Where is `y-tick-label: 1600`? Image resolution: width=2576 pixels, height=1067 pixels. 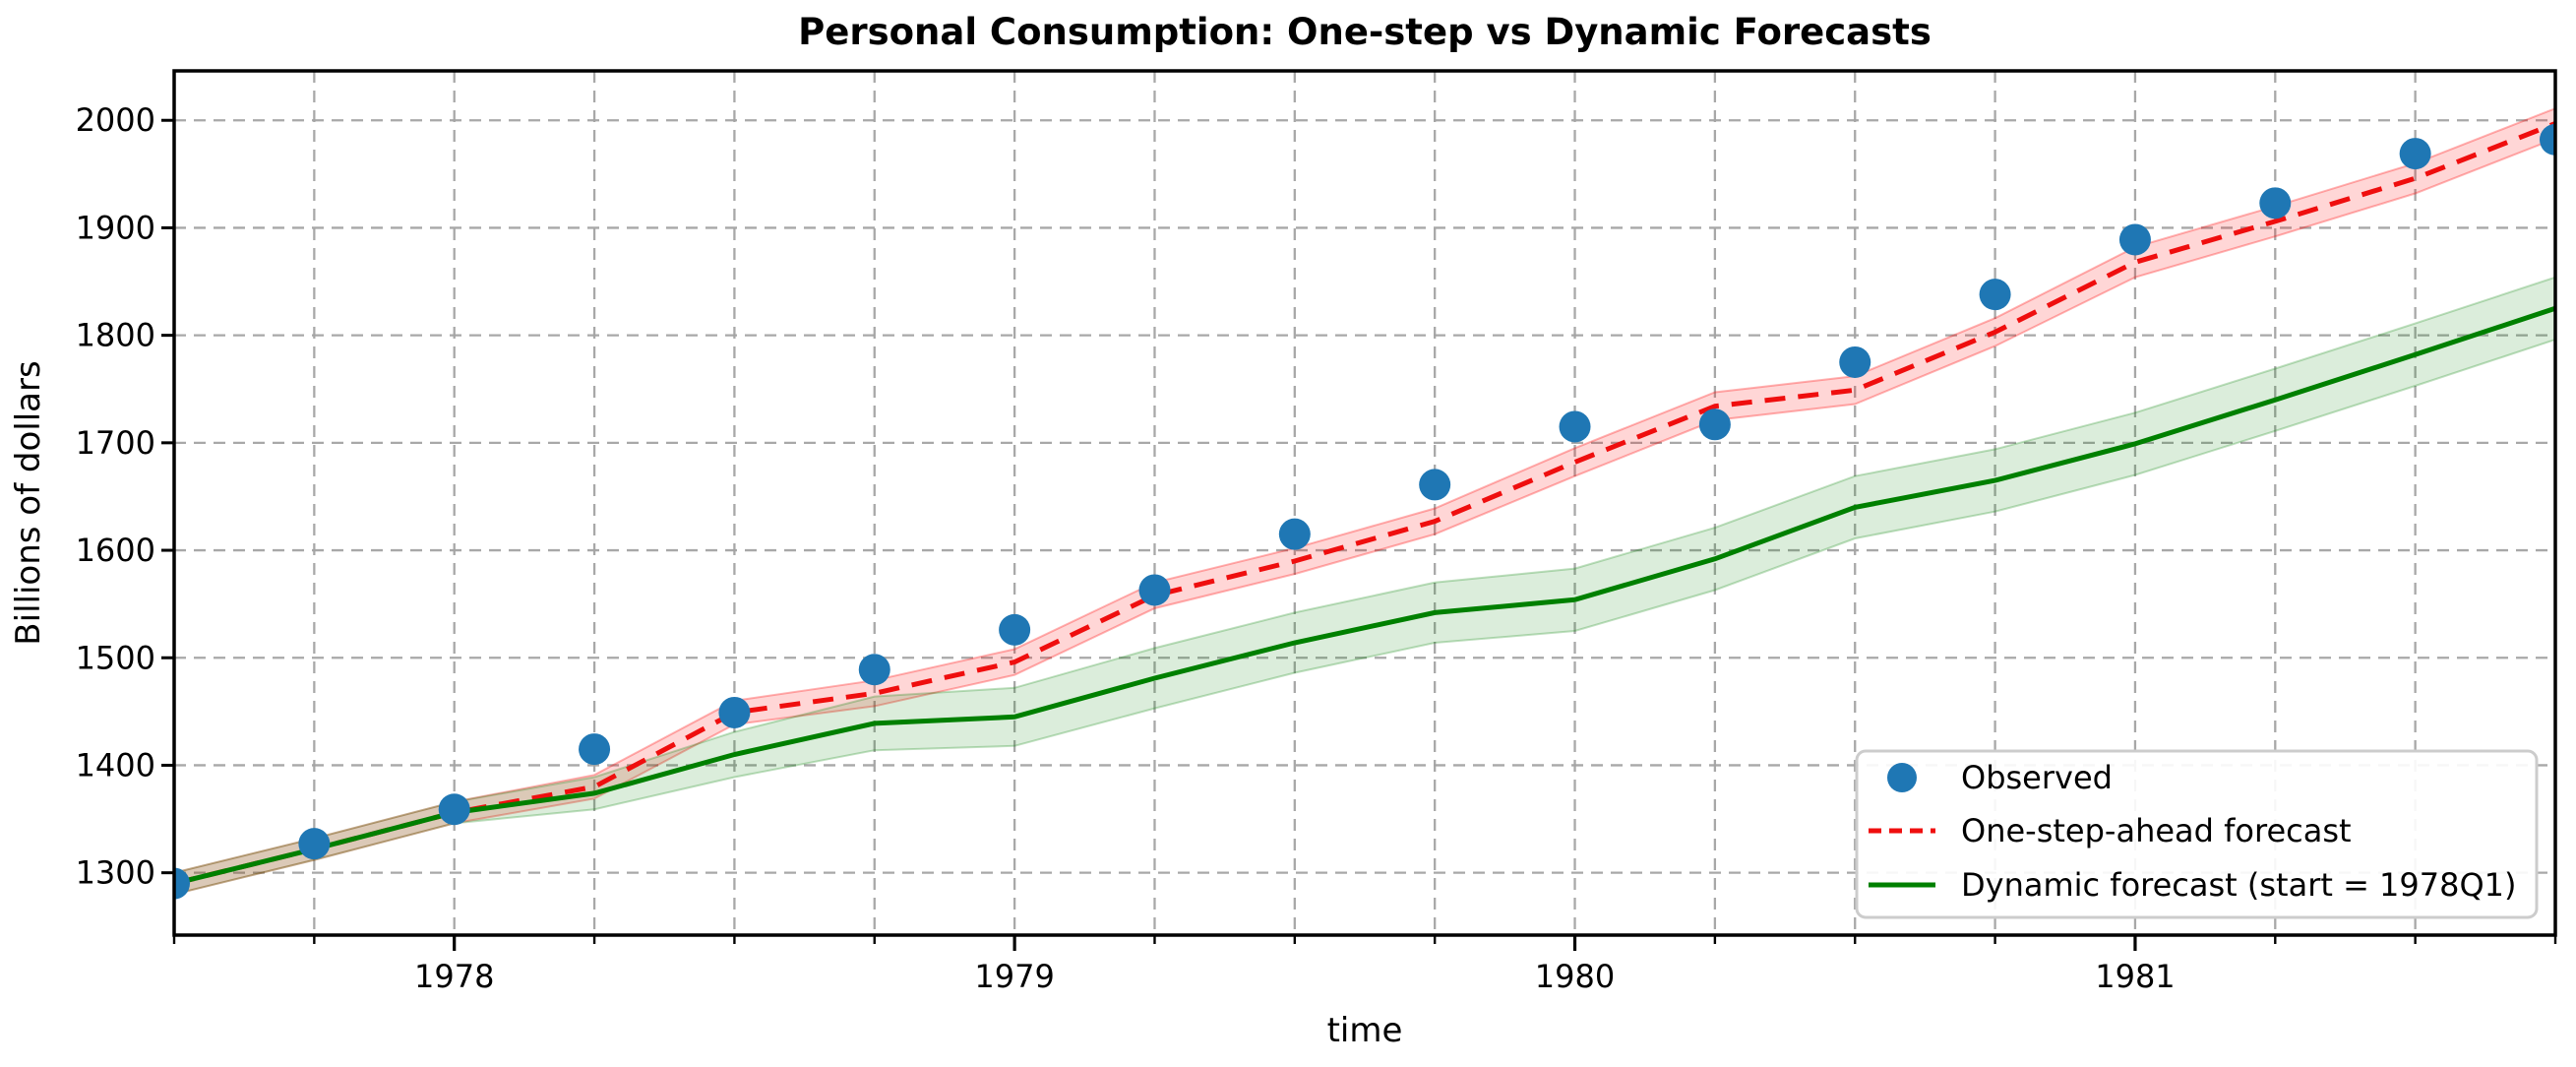
y-tick-label: 1600 is located at coordinates (115, 551).